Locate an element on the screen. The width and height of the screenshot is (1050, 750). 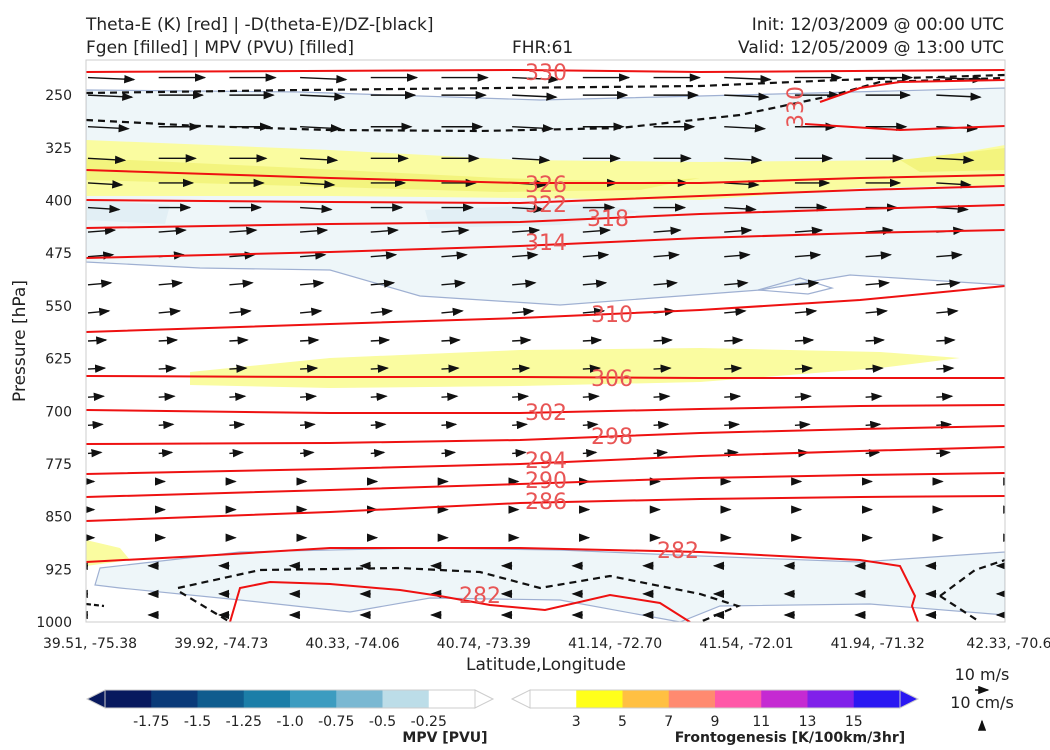
colorbar-tick-label: 13 is located at coordinates (808, 722).